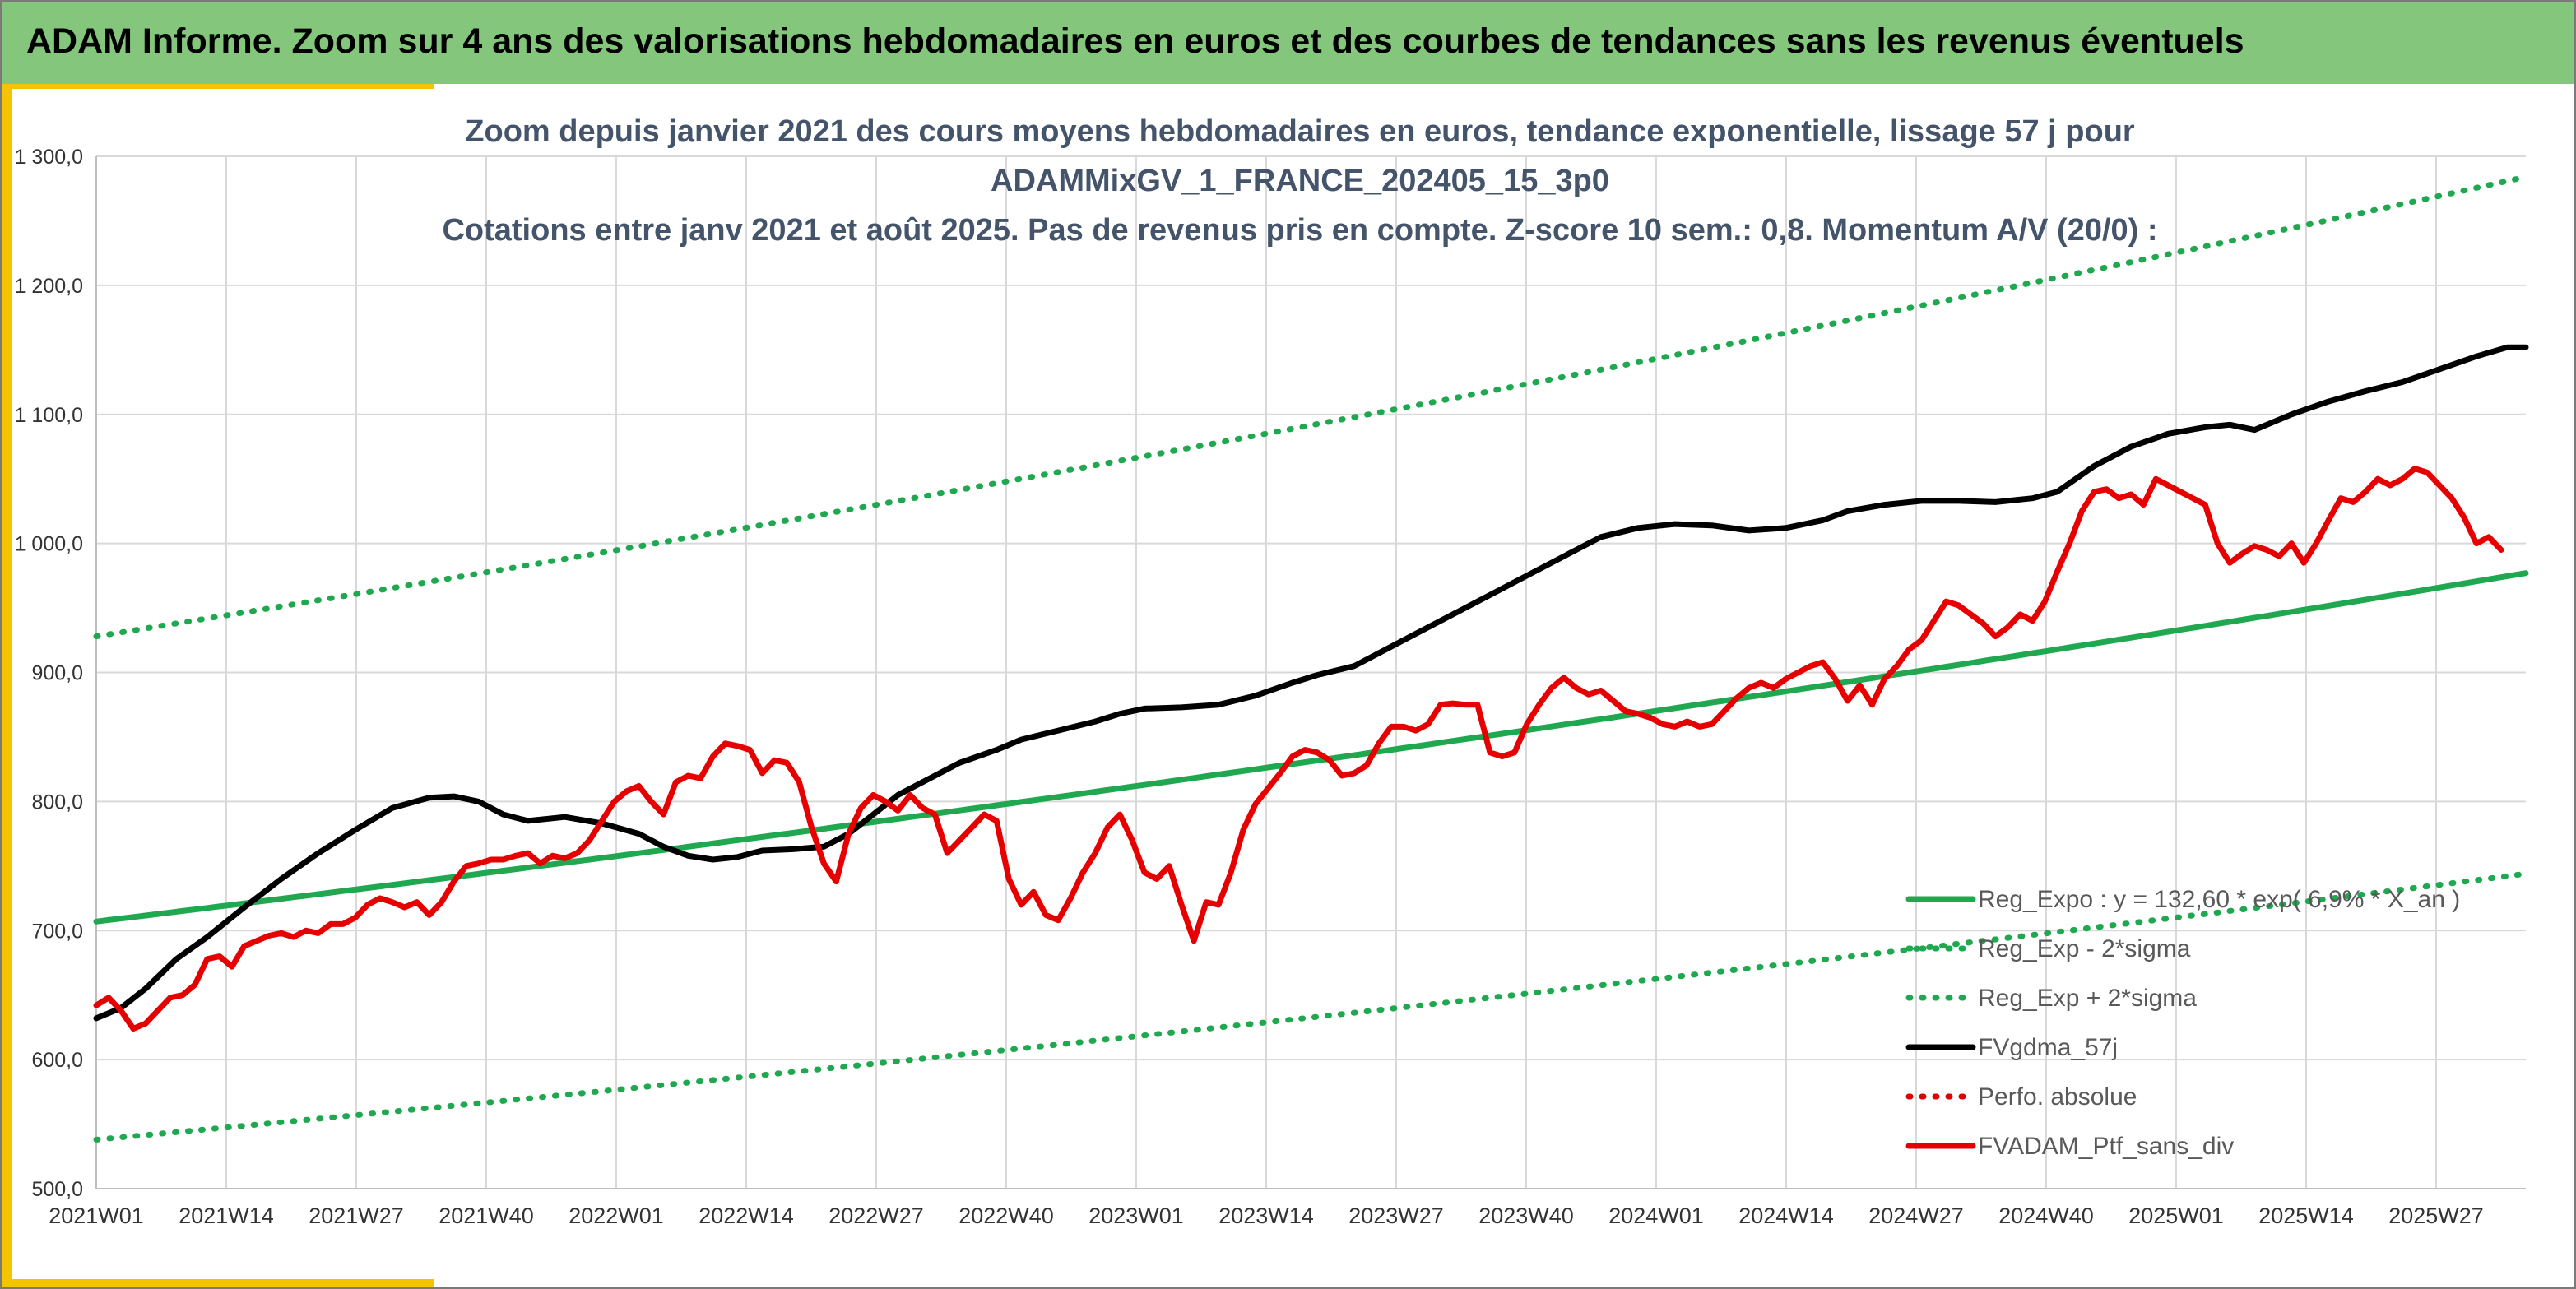 This screenshot has height=1289, width=2576. I want to click on x-tick-label: 2024W01, so click(1656, 1215).